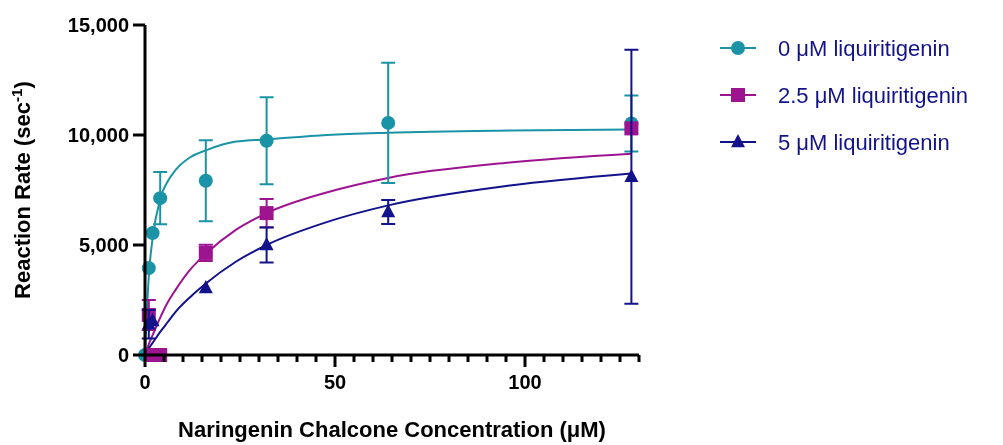 The height and width of the screenshot is (445, 1003). What do you see at coordinates (123, 355) in the screenshot?
I see `y-tick-label: 0` at bounding box center [123, 355].